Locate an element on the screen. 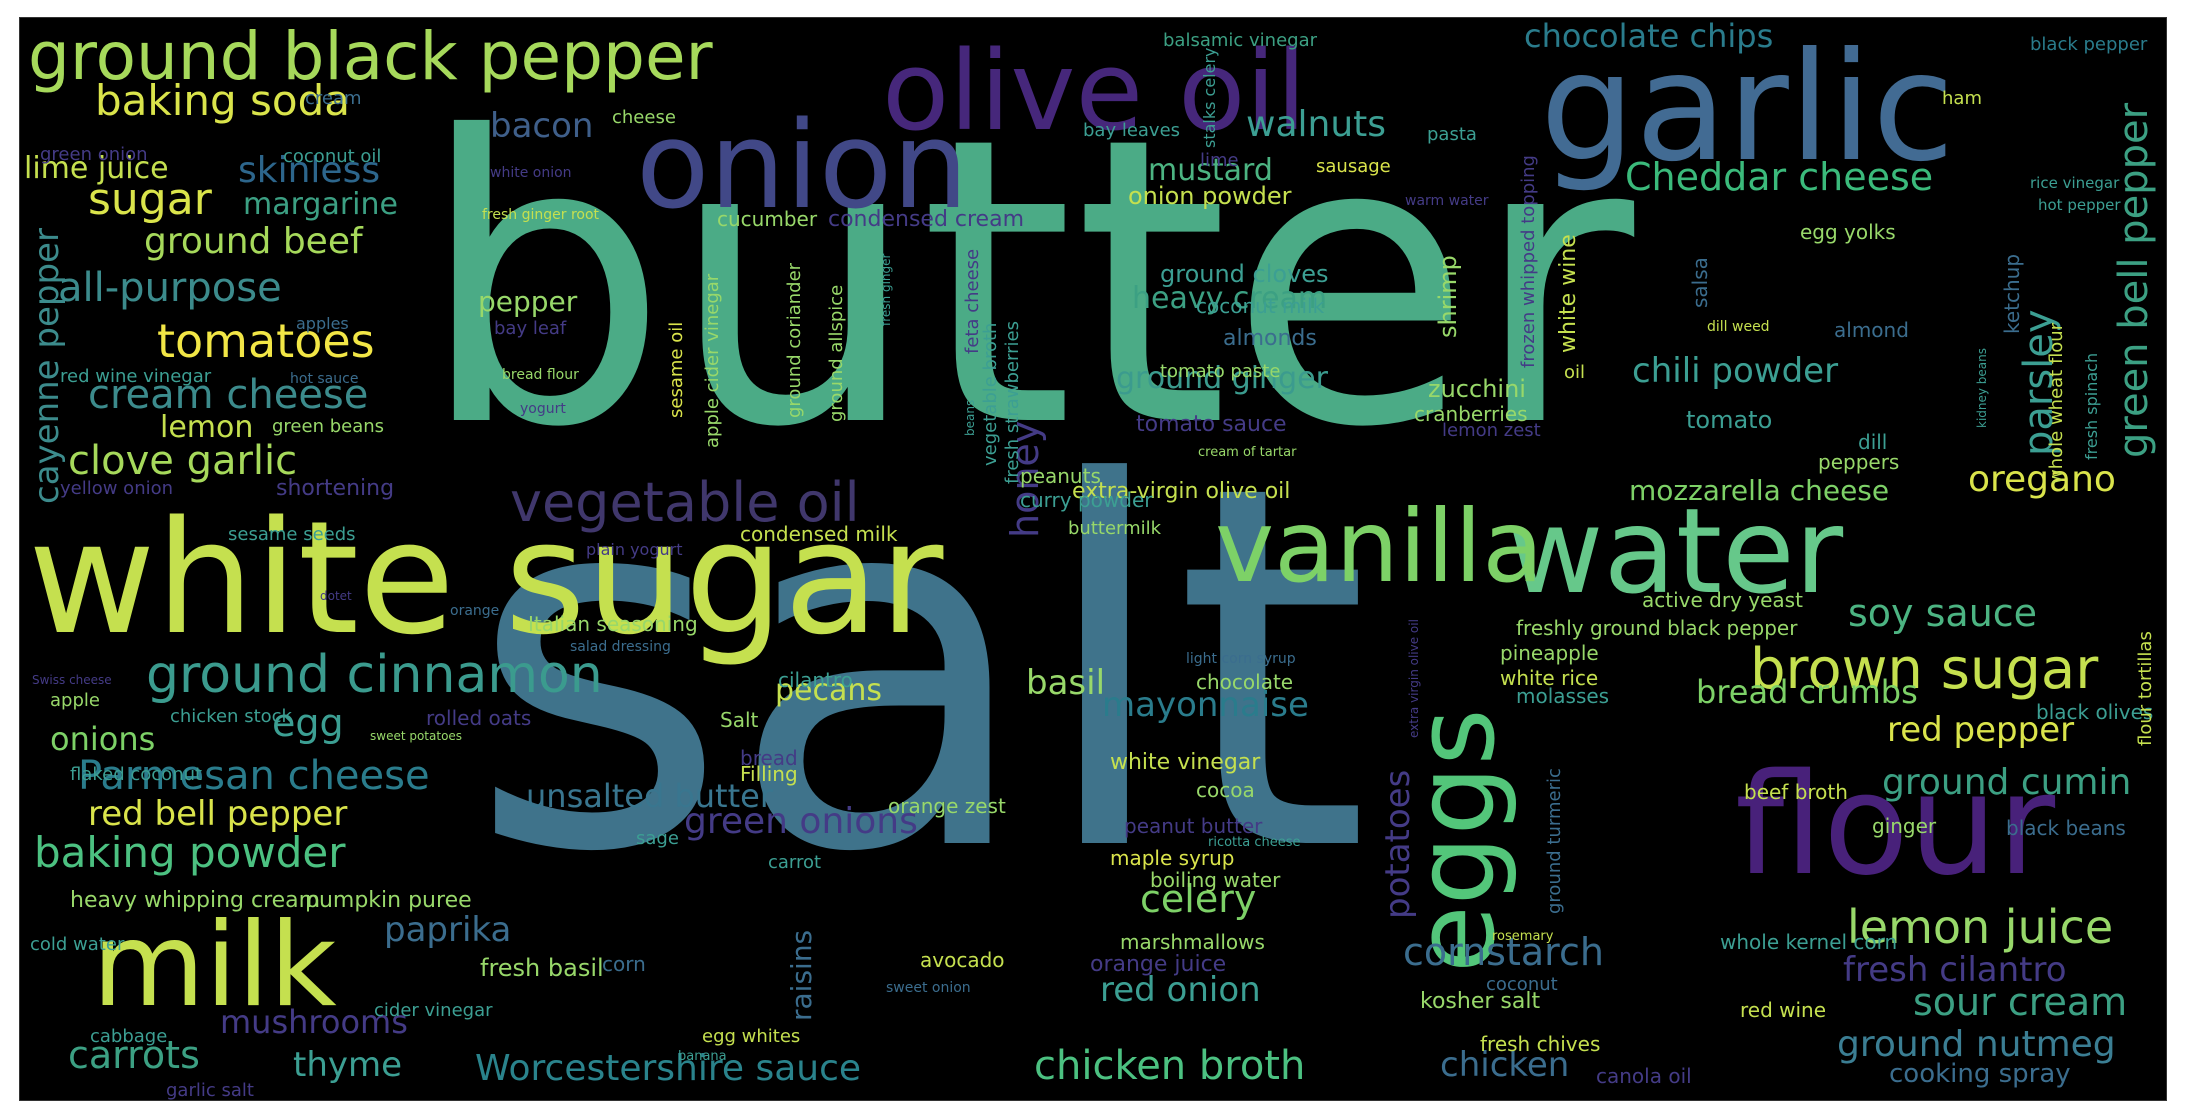 The width and height of the screenshot is (2192, 1116). word: olive oil is located at coordinates (1094, 91).